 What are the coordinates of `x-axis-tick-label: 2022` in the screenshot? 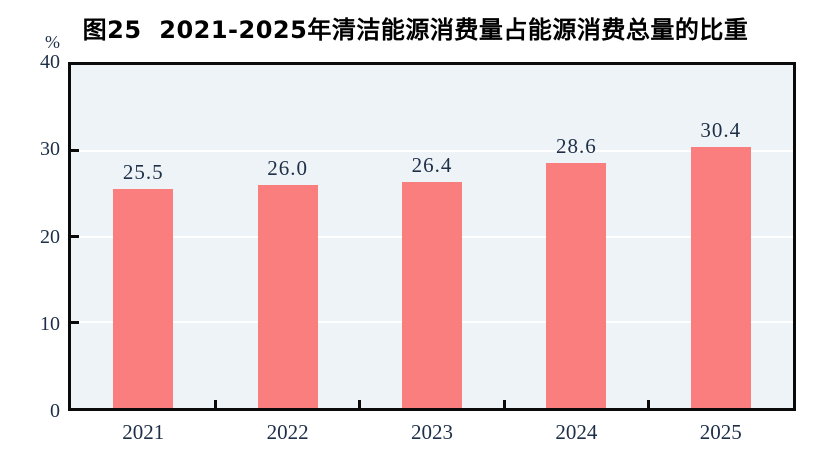 It's located at (287, 432).